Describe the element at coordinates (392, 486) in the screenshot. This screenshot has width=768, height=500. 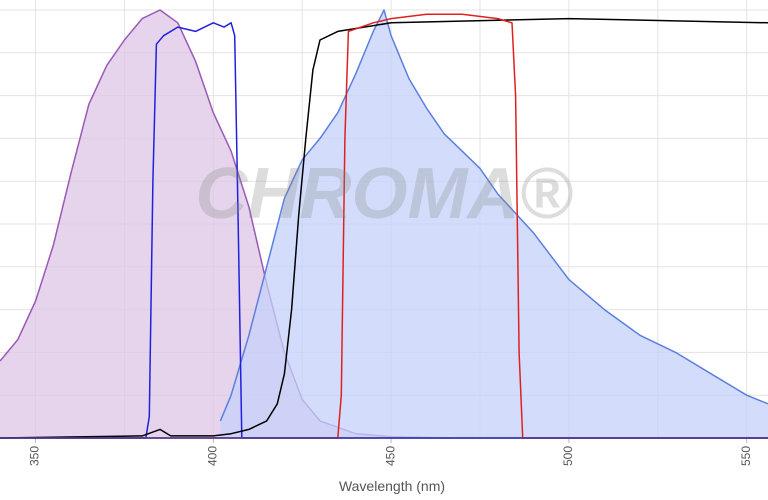
I see `x-axis-title: Wavelength (nm)` at that location.